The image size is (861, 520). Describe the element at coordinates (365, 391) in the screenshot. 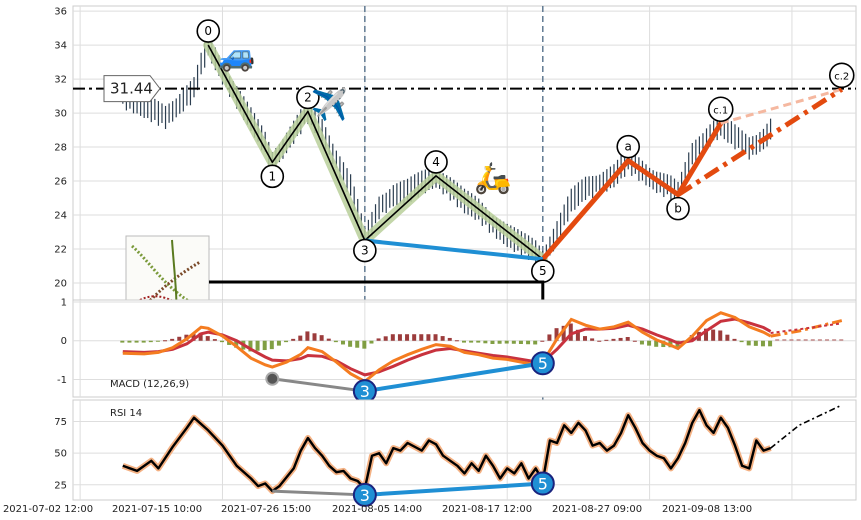

I see `macd-divergence-label: 3` at that location.